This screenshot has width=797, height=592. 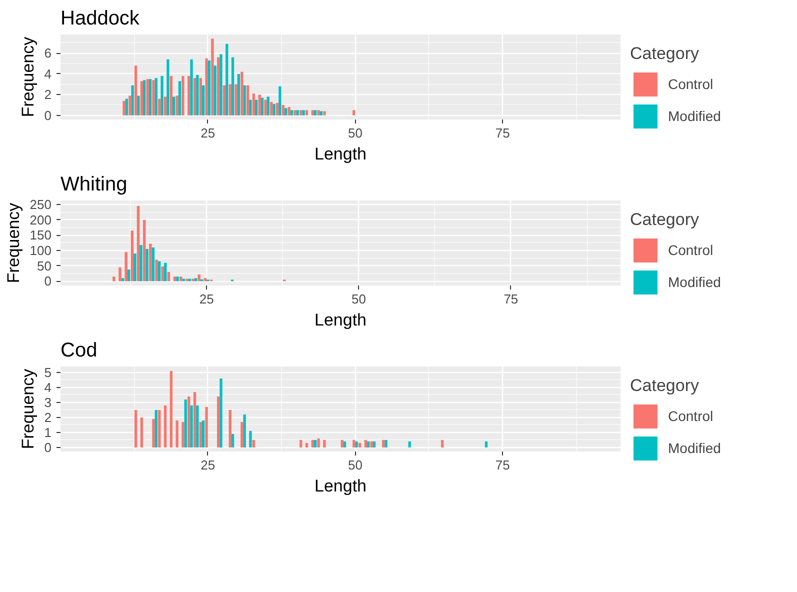 I want to click on y-tick-label: 150, so click(x=41, y=235).